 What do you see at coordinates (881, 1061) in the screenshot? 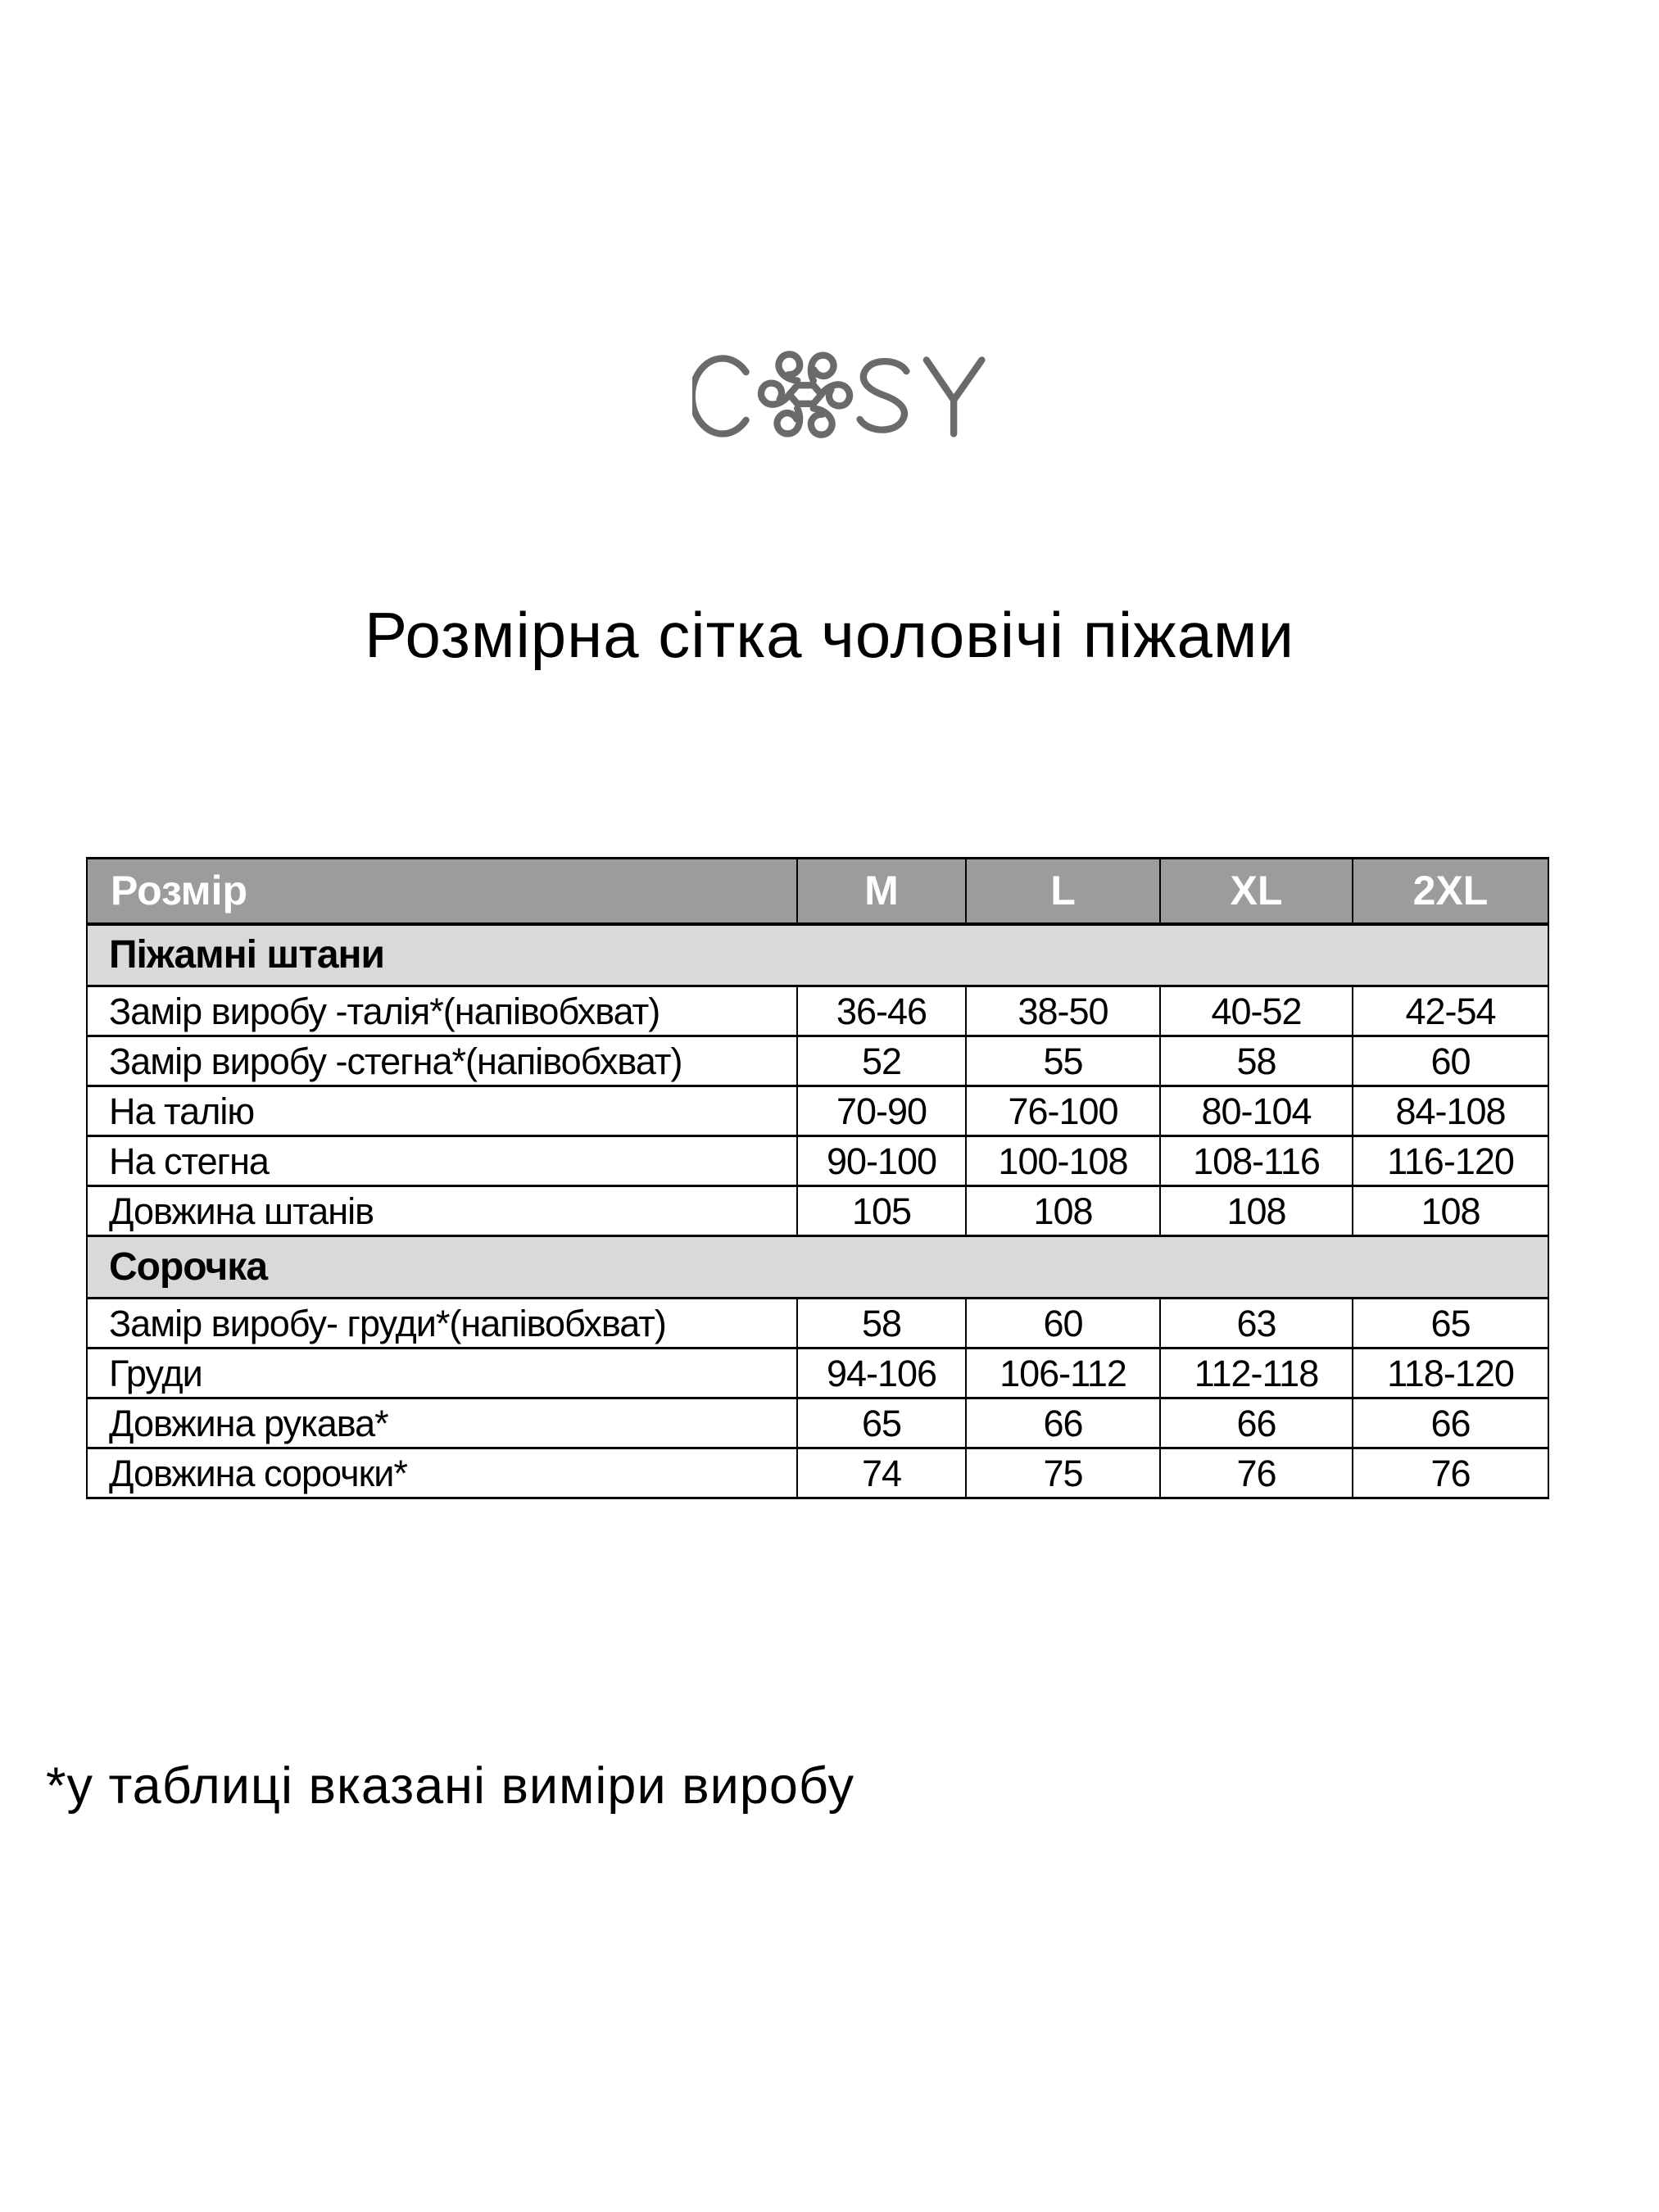
I see `value-cell: 52` at bounding box center [881, 1061].